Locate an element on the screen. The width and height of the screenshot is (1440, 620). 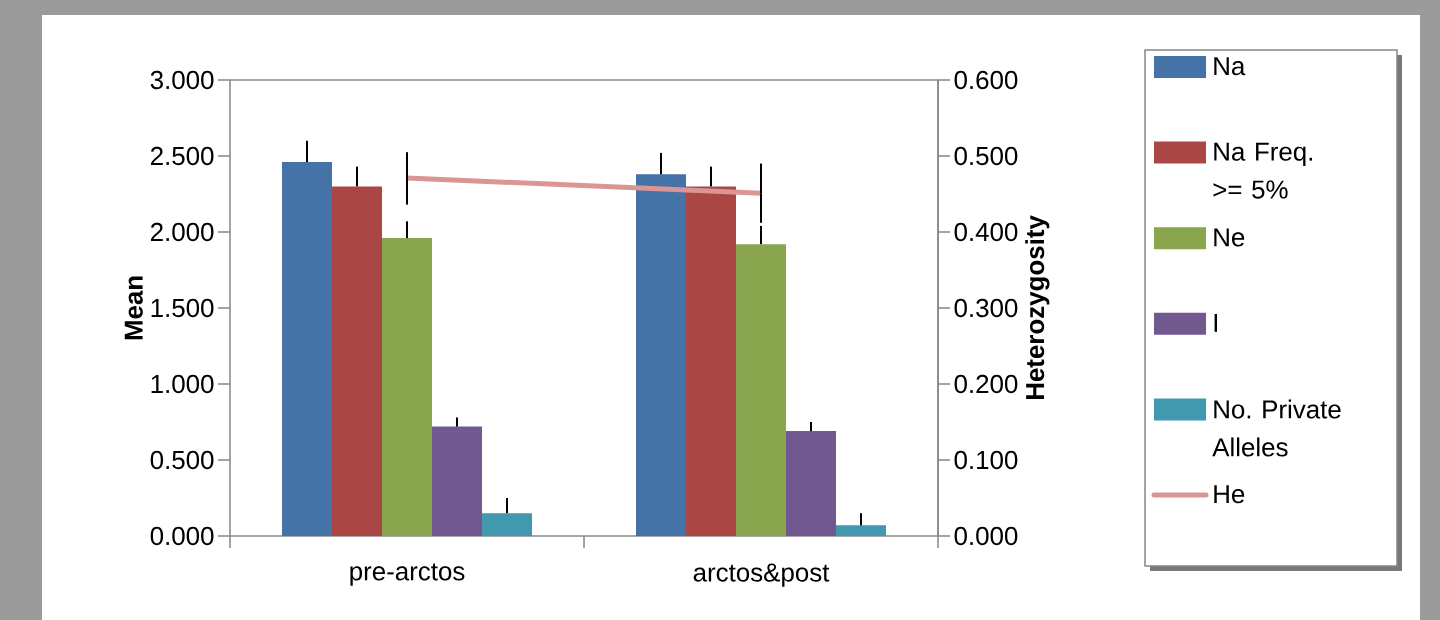
legend-label: Ne is located at coordinates (1229, 237).